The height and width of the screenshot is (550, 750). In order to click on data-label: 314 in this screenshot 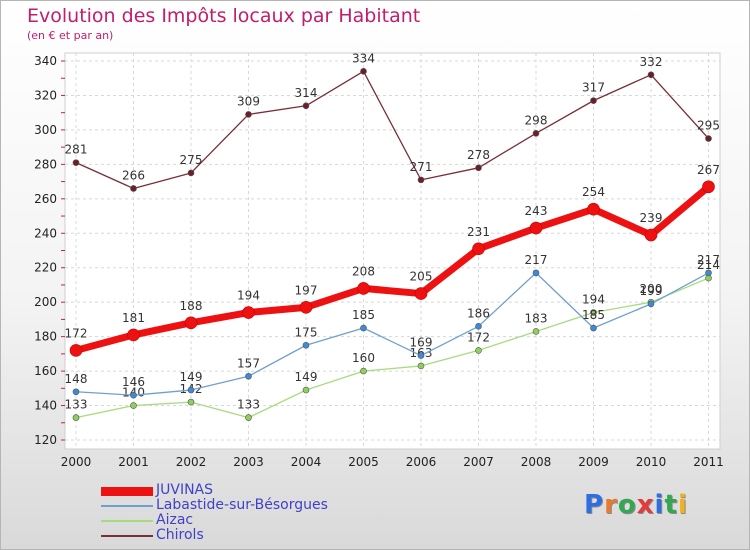, I will do `click(306, 93)`.